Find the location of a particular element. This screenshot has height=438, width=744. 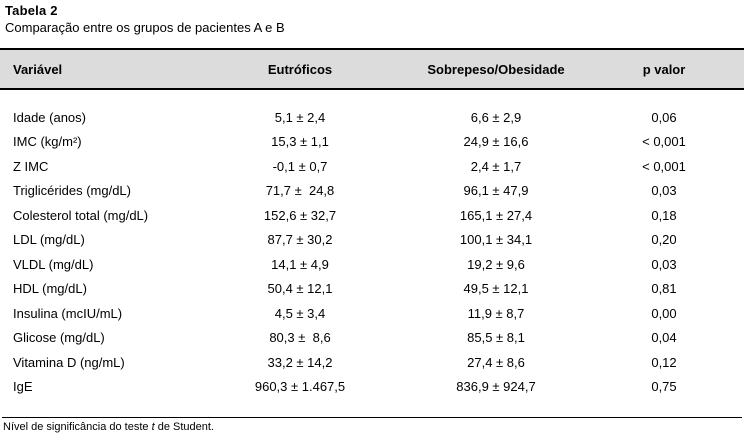

p-value-cell: 0,75 is located at coordinates (664, 387).